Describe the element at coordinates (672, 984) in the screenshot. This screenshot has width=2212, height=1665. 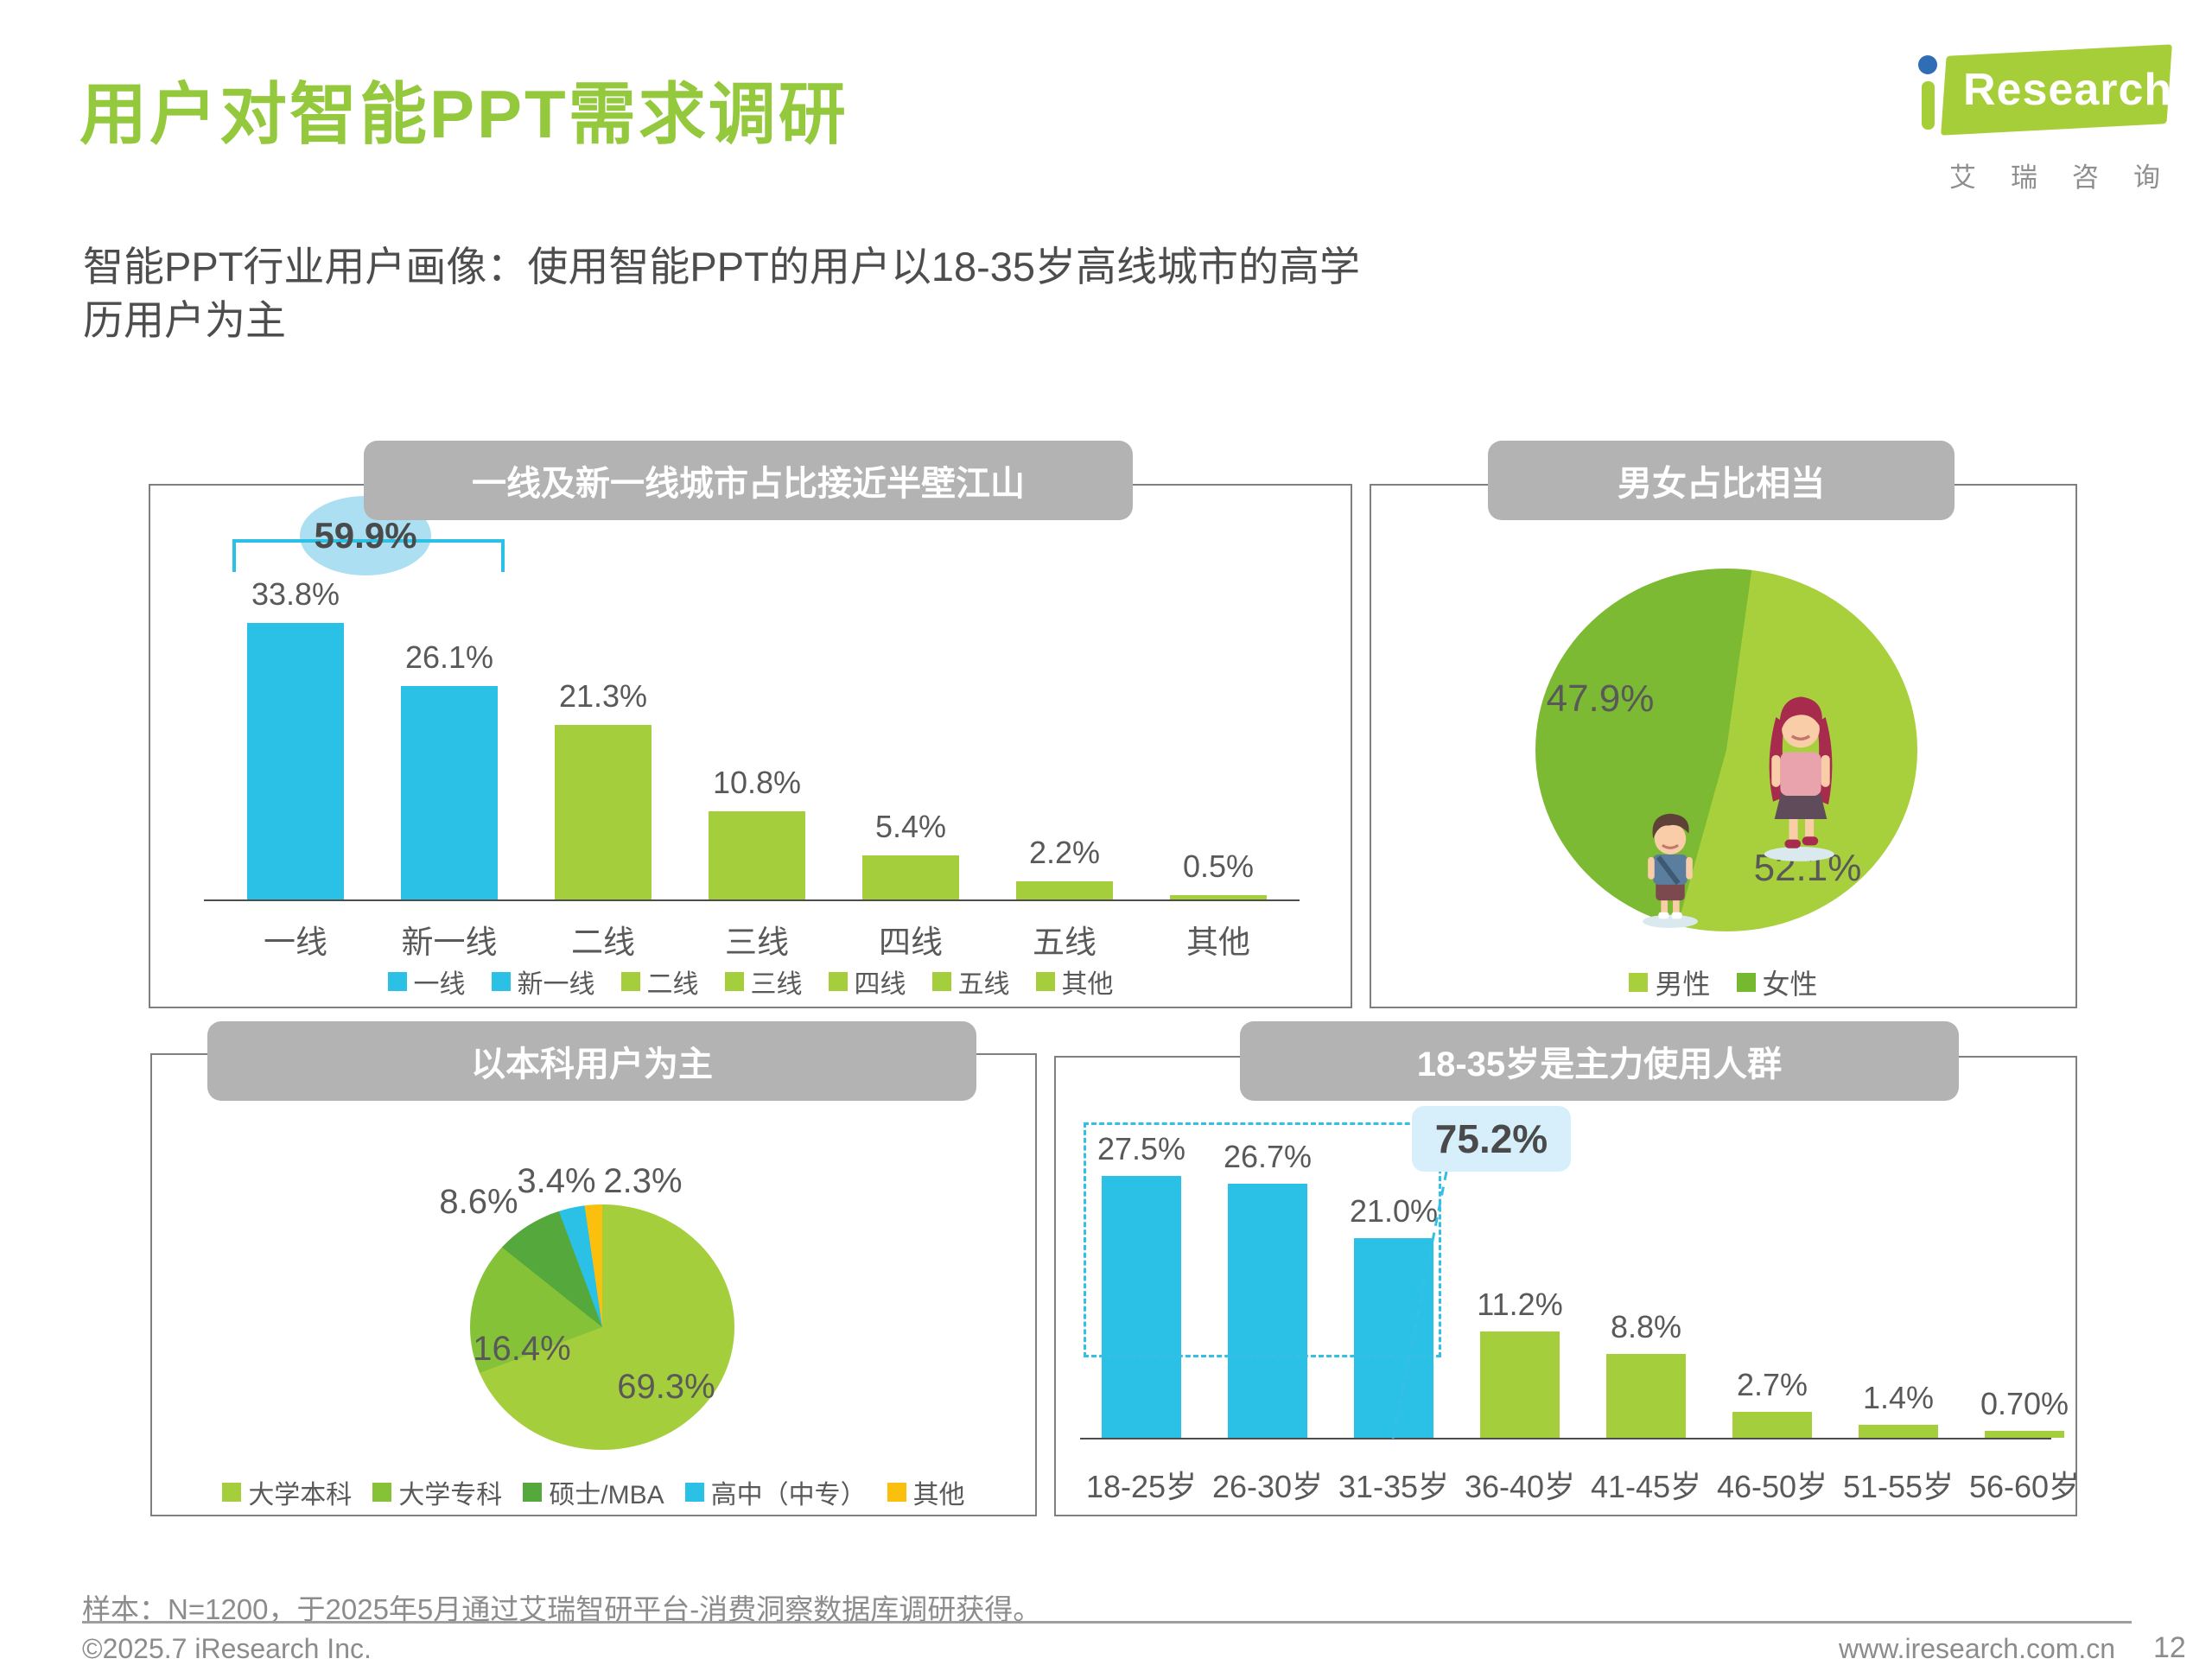
I see `legend-label: 二线` at that location.